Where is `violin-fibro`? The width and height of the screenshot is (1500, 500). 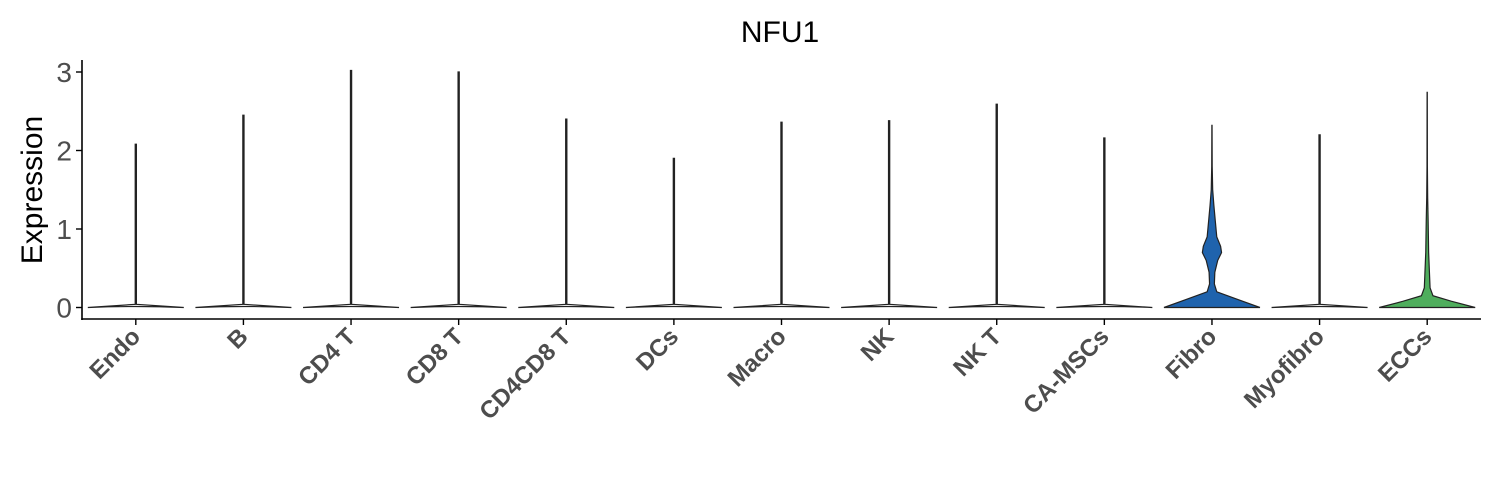 violin-fibro is located at coordinates (1212, 216).